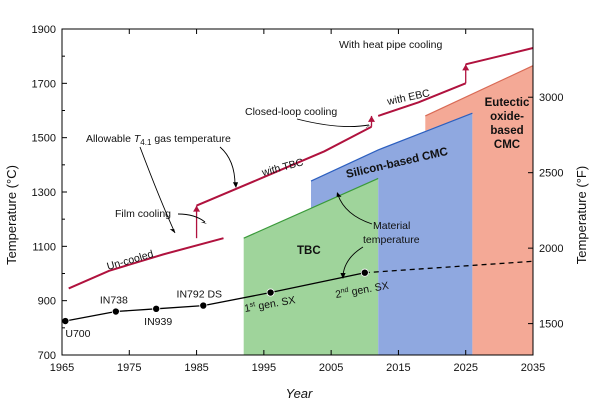 The image size is (600, 409). What do you see at coordinates (581, 215) in the screenshot?
I see `y-axis-title-right: Temperature (°F)` at bounding box center [581, 215].